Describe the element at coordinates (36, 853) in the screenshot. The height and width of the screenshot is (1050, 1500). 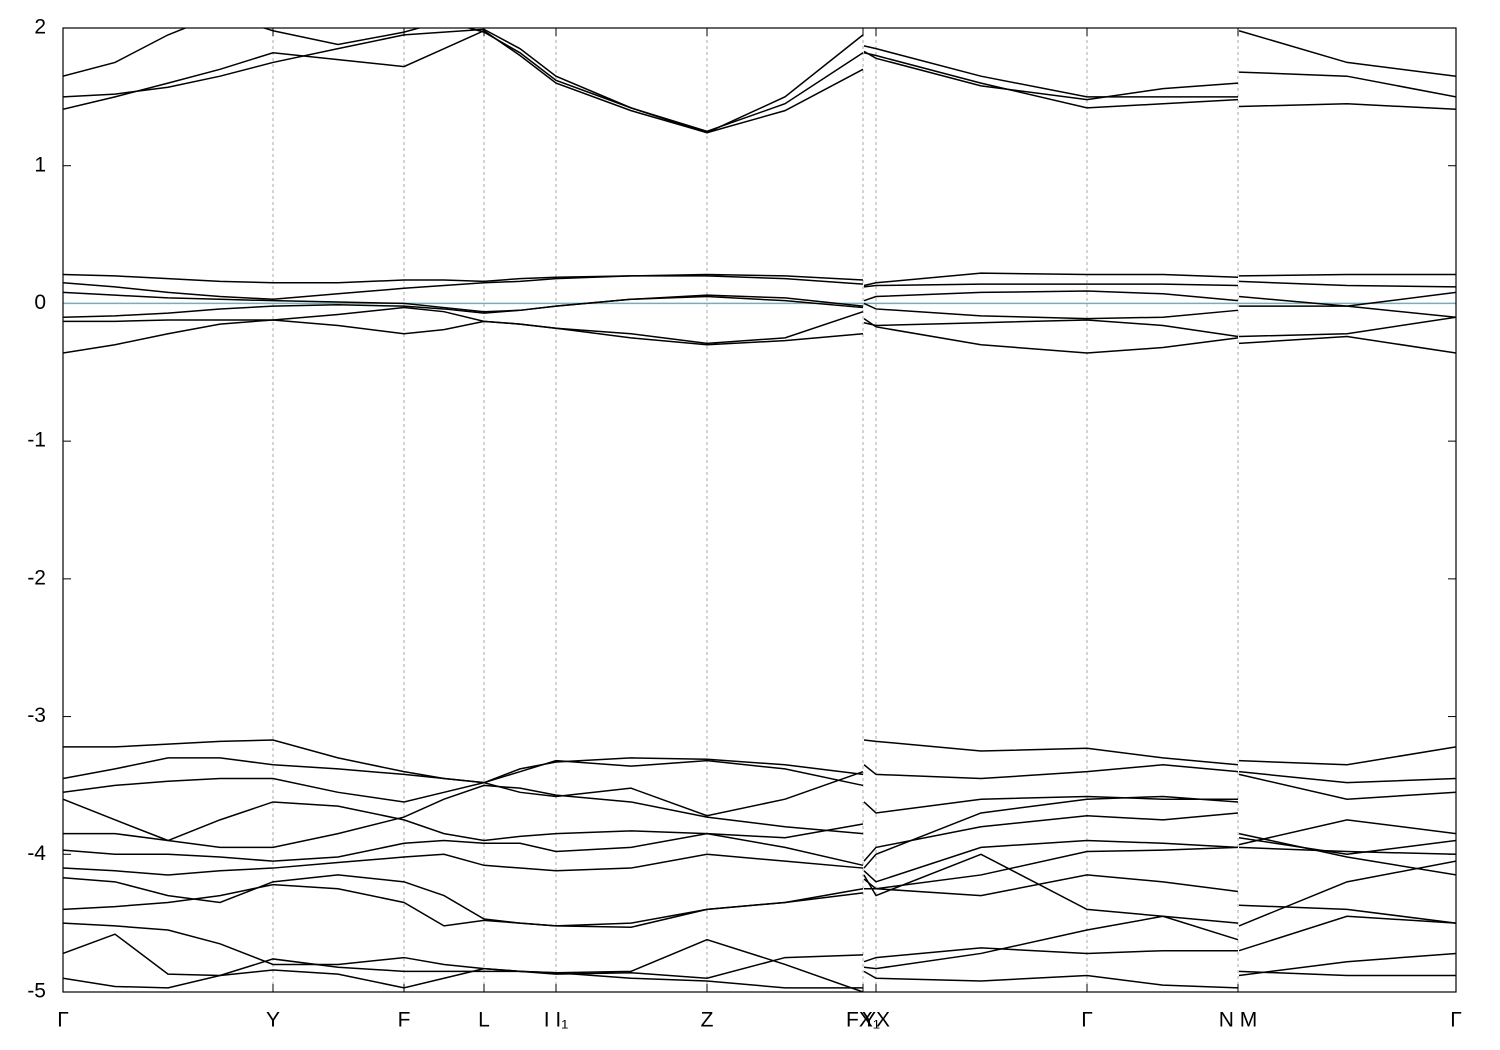
I see `y-tick-label: -4` at that location.